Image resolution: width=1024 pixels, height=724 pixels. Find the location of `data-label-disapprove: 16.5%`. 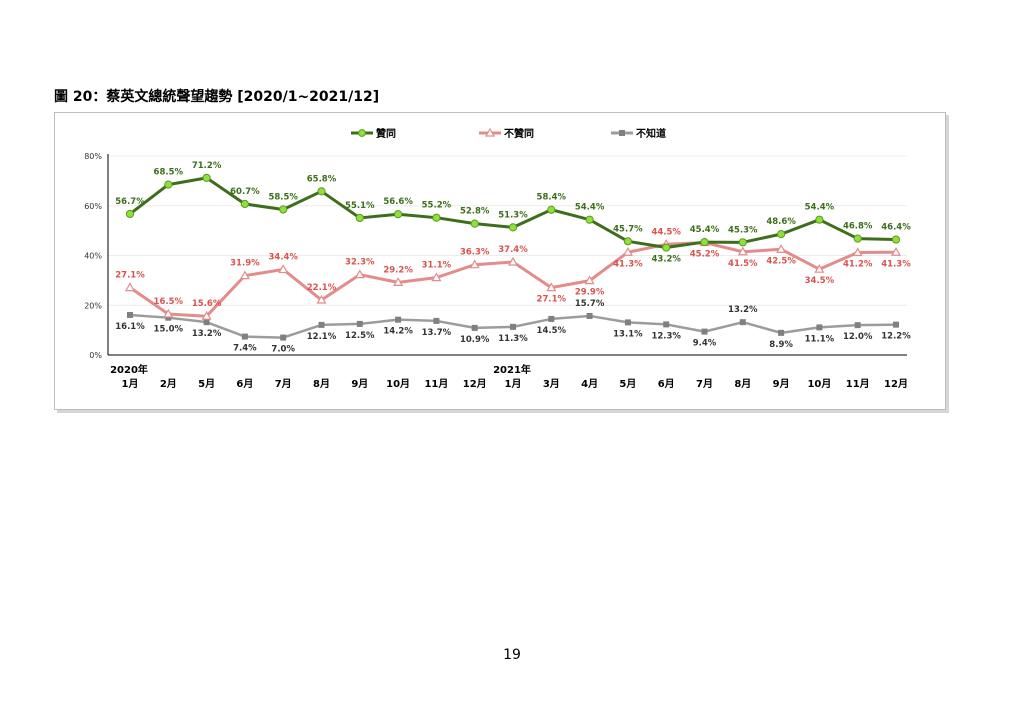

data-label-disapprove: 16.5% is located at coordinates (169, 302).